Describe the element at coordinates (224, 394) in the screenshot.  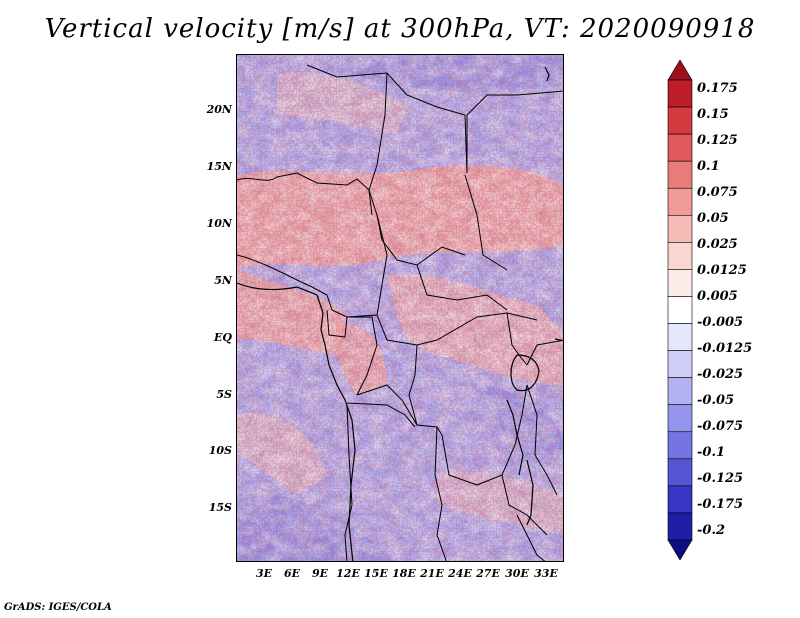
I see `lat-label-5s: 5S` at that location.